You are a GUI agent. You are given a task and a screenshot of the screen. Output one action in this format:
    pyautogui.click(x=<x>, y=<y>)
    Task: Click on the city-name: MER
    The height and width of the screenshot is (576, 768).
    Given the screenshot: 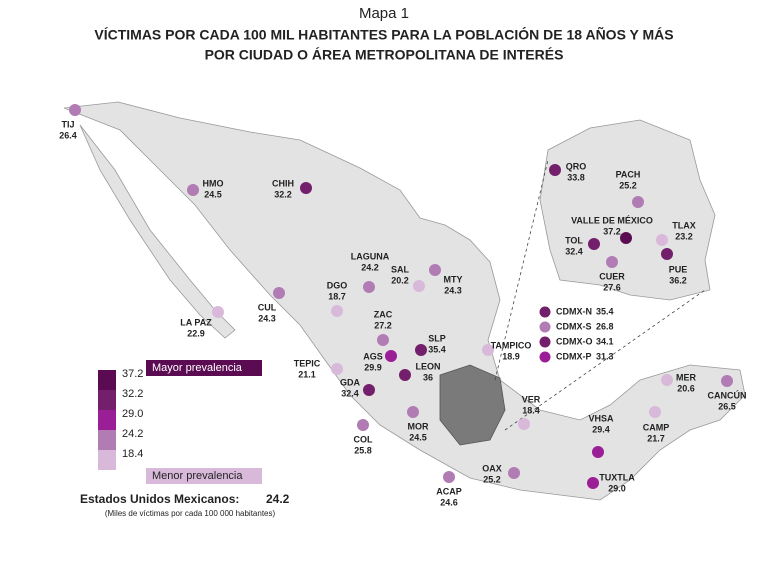 What is the action you would take?
    pyautogui.click(x=686, y=377)
    